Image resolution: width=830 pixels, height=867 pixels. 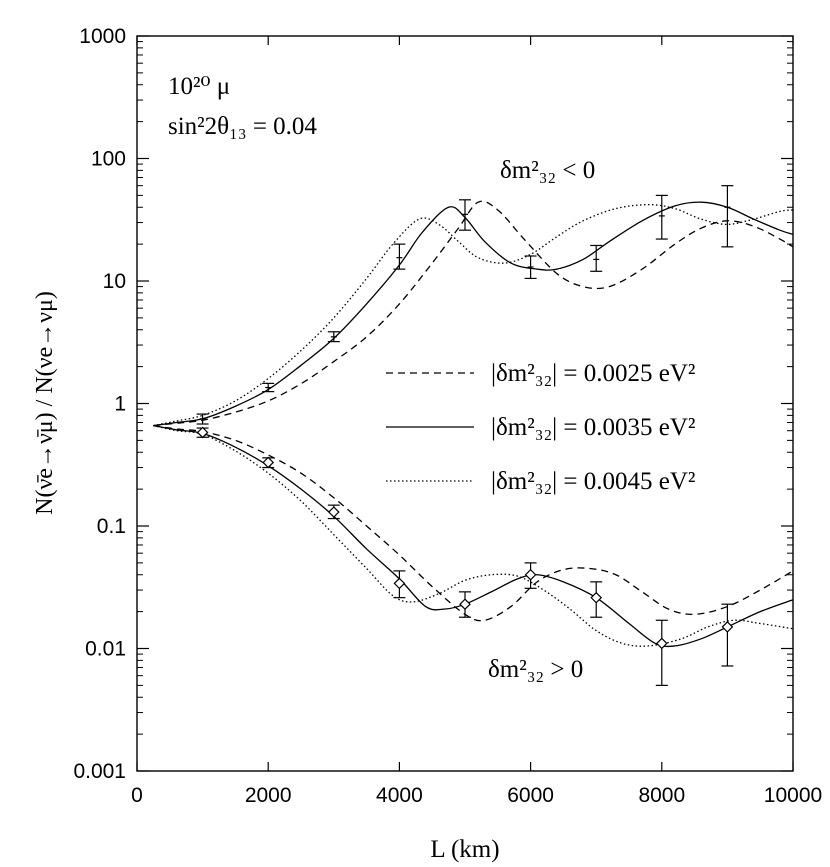 What do you see at coordinates (45, 403) in the screenshot?
I see `y-axis-label: N(ν̄e→ν̄μ) / N(νe→νμ)` at bounding box center [45, 403].